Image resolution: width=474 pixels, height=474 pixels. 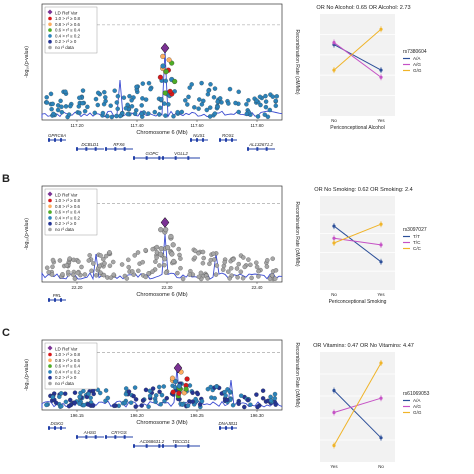 What do you see at coordinates (119, 144) in the screenshot?
I see `gene-label: RFX6` at bounding box center [119, 144].